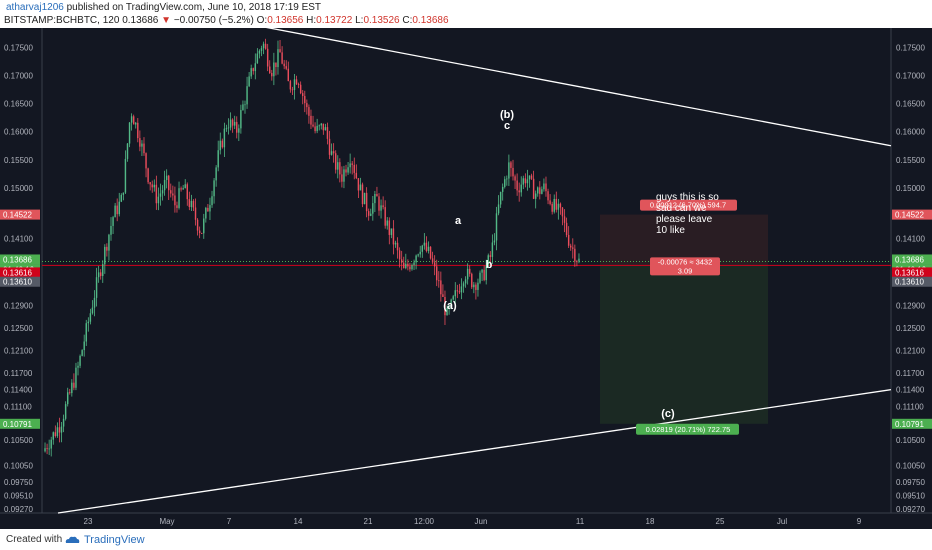 Image resolution: width=932 pixels, height=550 pixels. I want to click on price-tag-right, so click(912, 423).